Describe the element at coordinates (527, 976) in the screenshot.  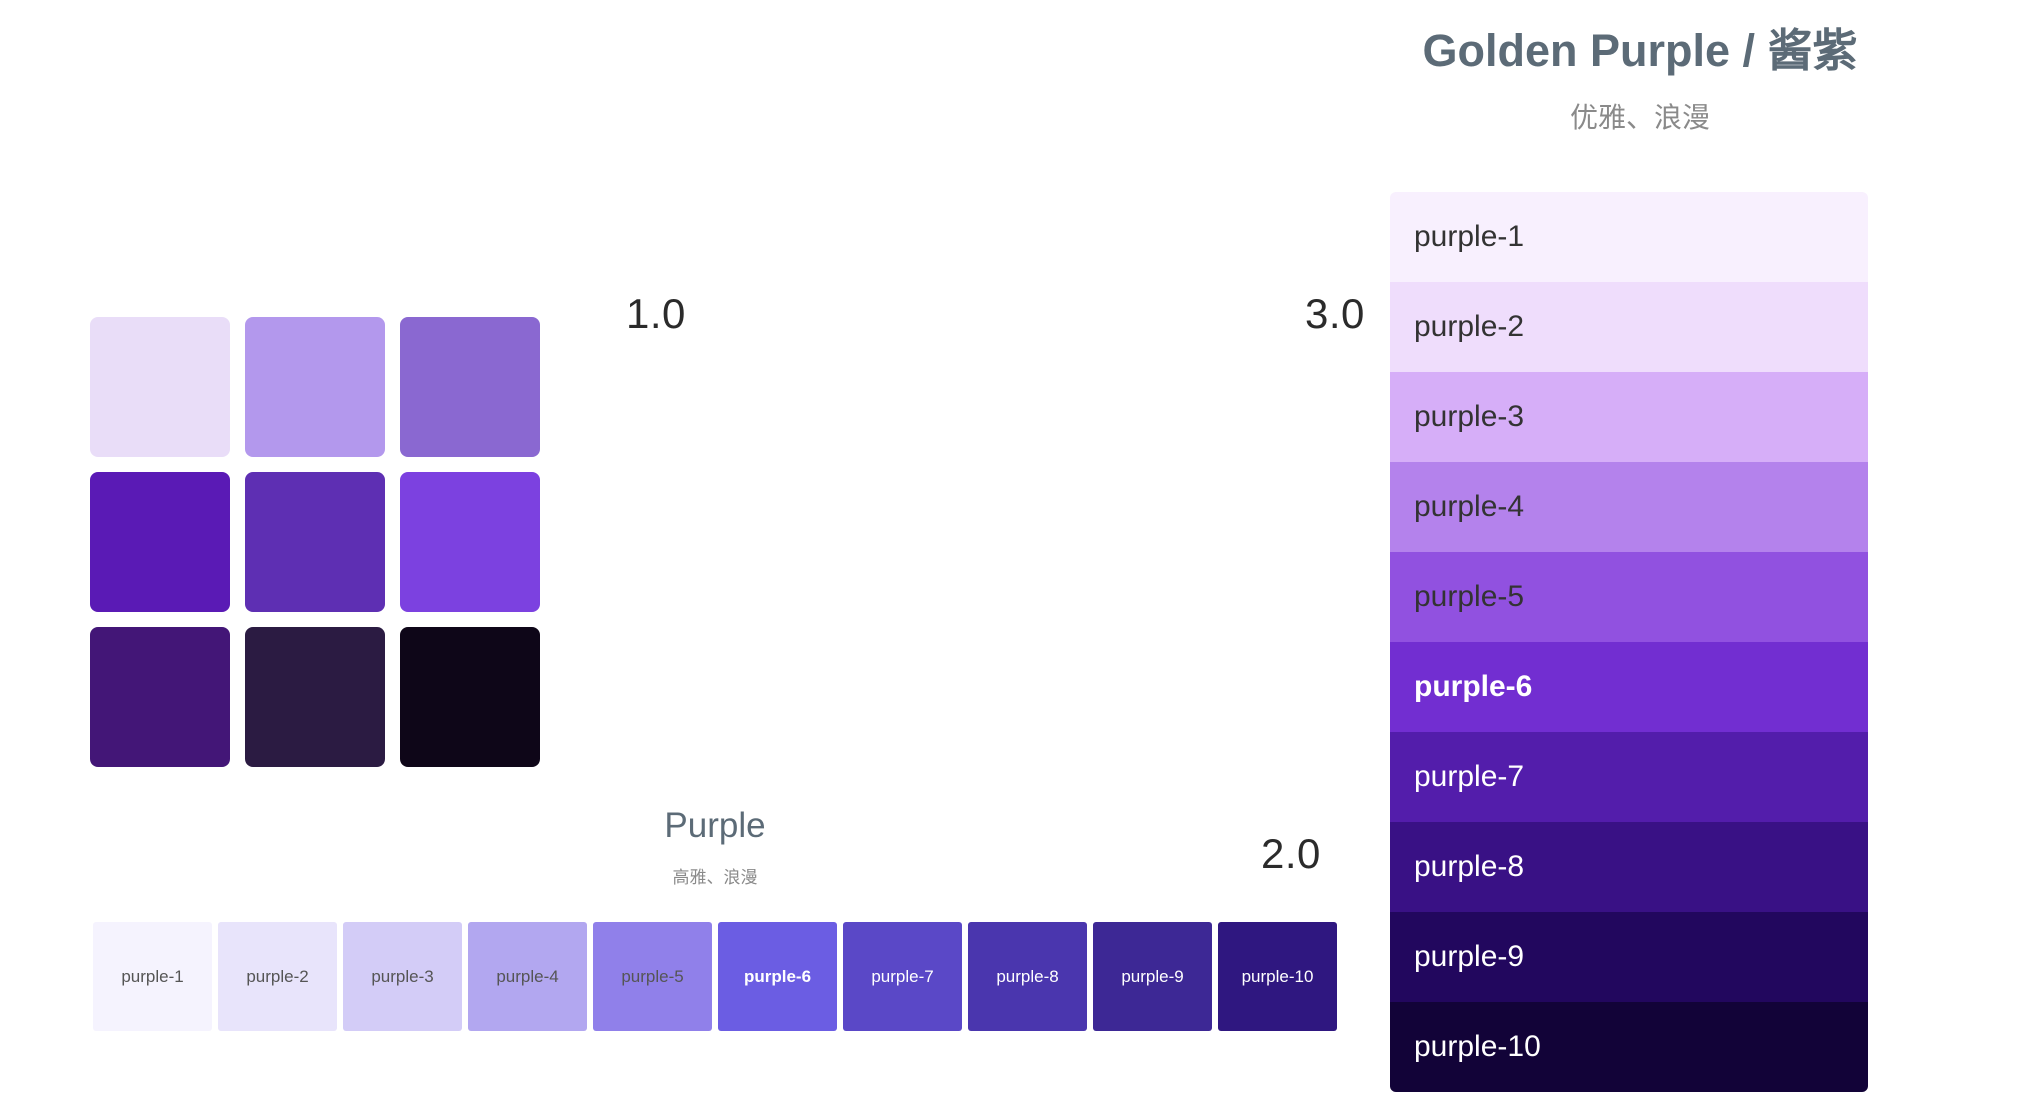
I see `v2-swatch: purple-4` at that location.